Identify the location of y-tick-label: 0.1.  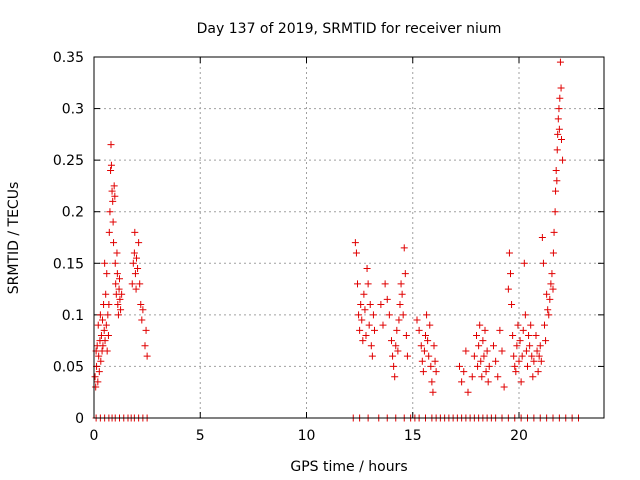
(73, 316).